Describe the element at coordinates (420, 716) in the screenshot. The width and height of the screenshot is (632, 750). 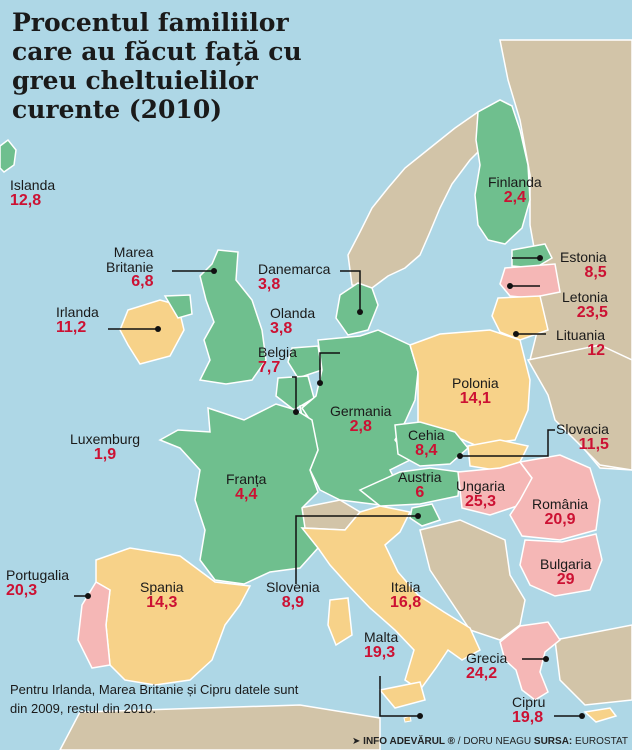
I see `dot-malta` at that location.